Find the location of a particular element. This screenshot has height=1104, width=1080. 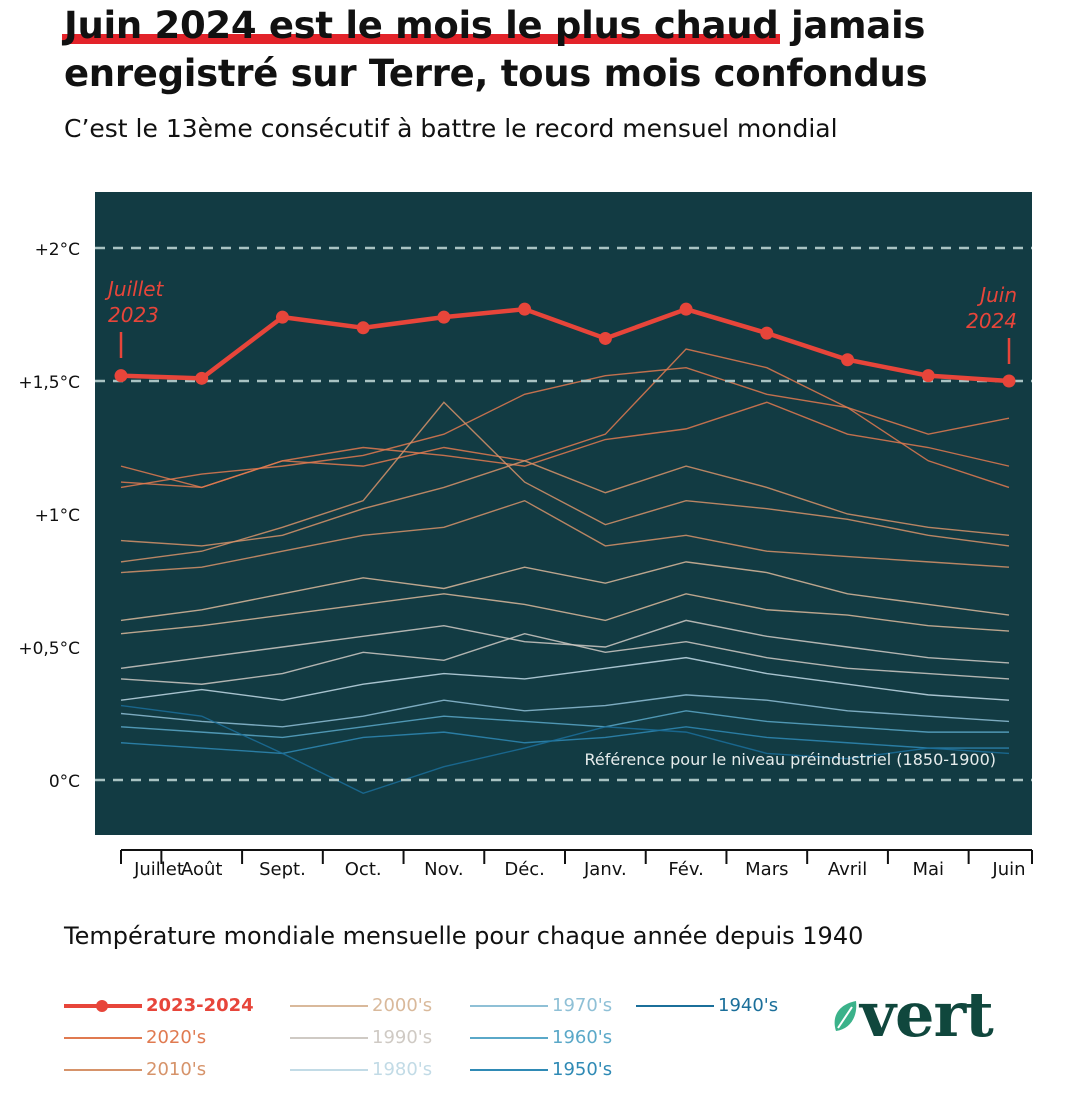

legend-item-2010s: 2010's is located at coordinates (135, 1069).